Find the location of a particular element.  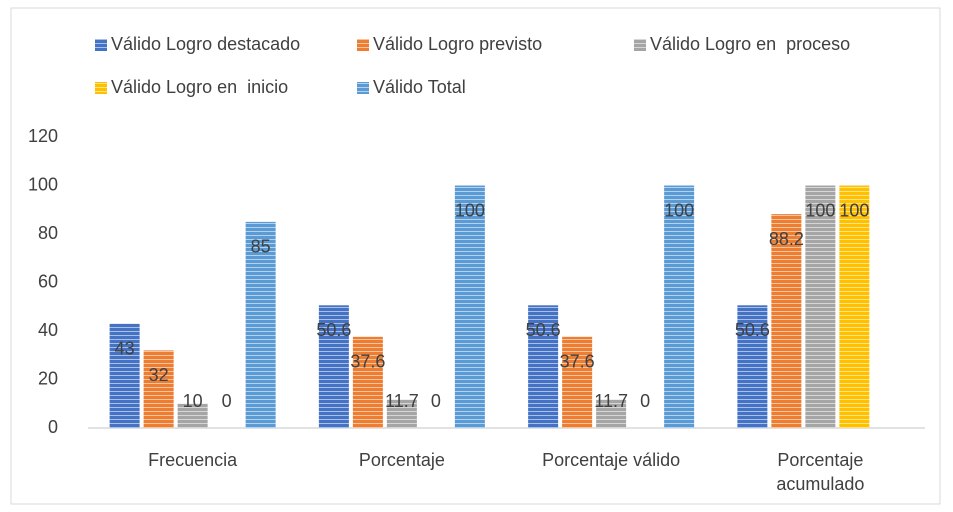

y-tick-label: 120 is located at coordinates (43, 136).